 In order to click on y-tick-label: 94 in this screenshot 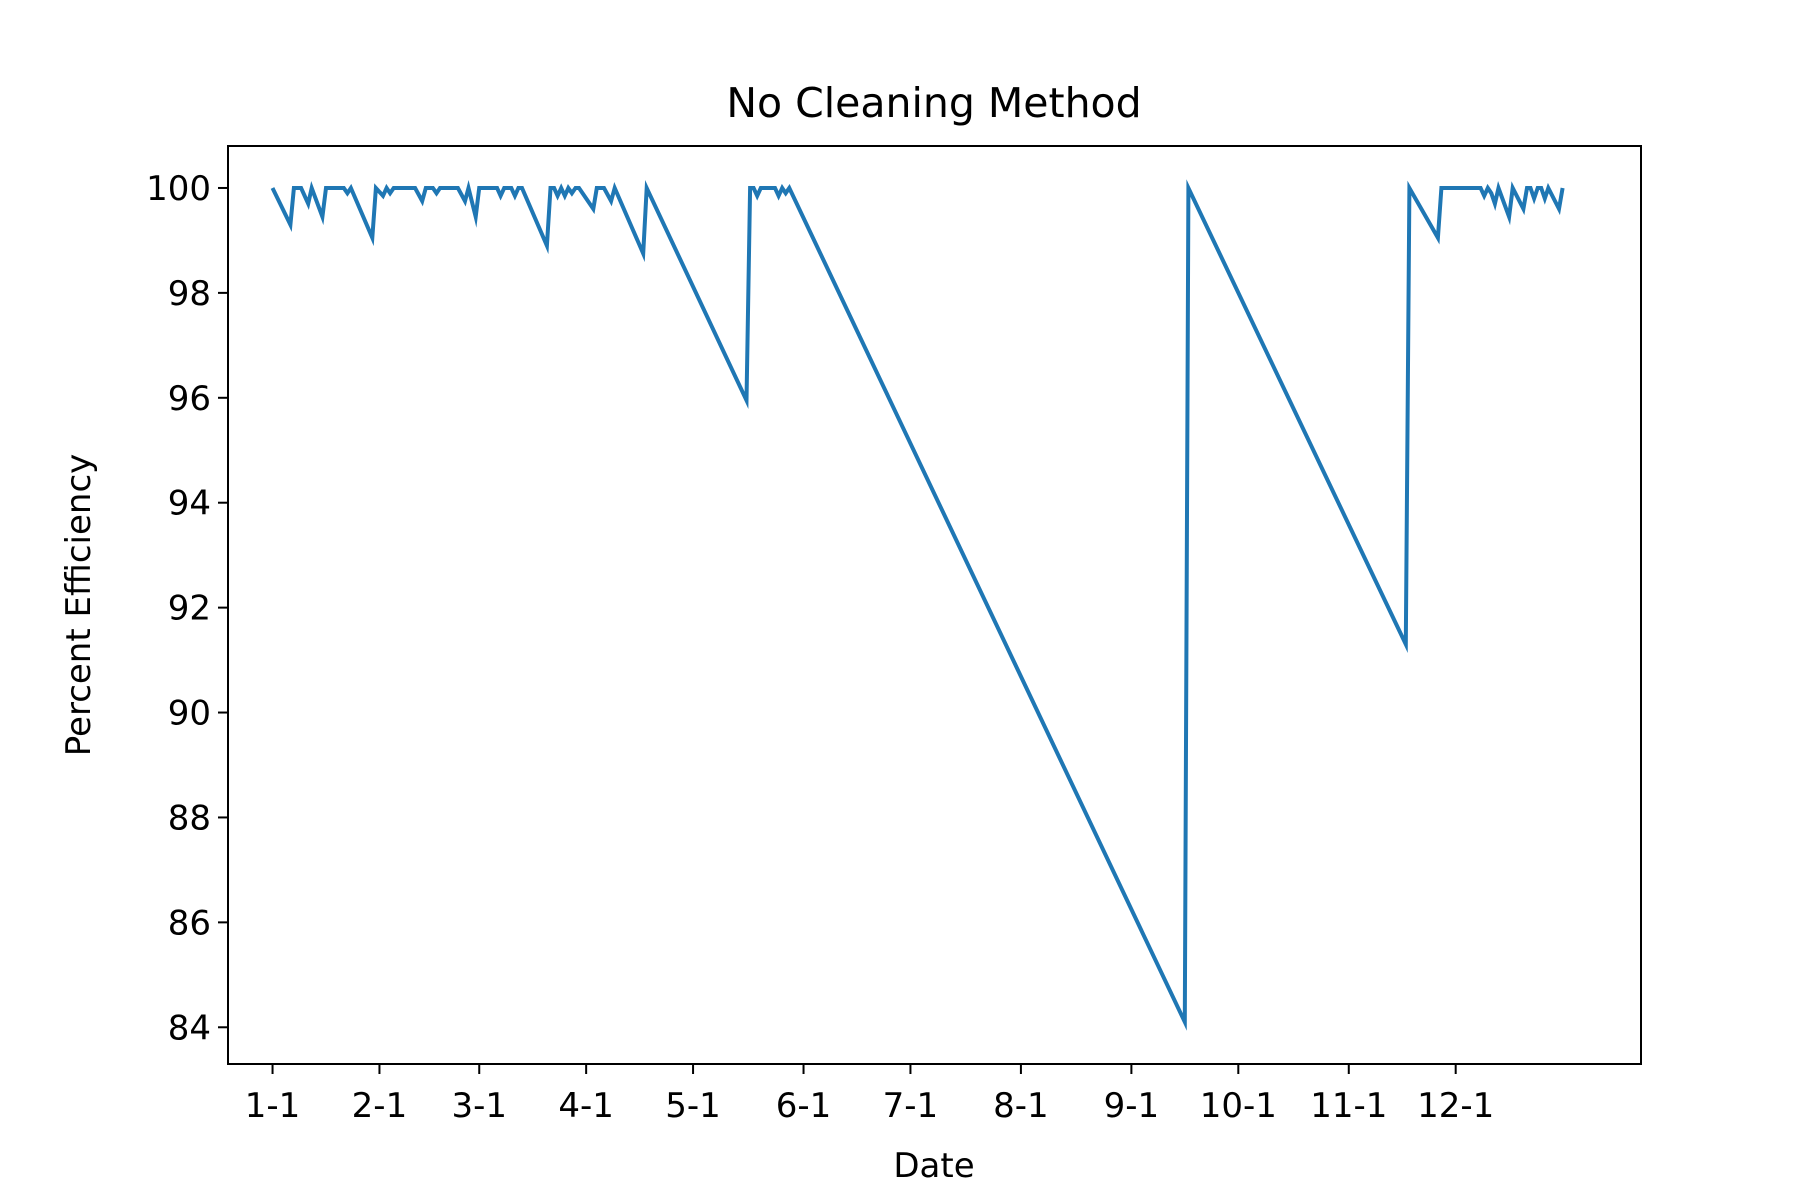, I will do `click(189, 504)`.